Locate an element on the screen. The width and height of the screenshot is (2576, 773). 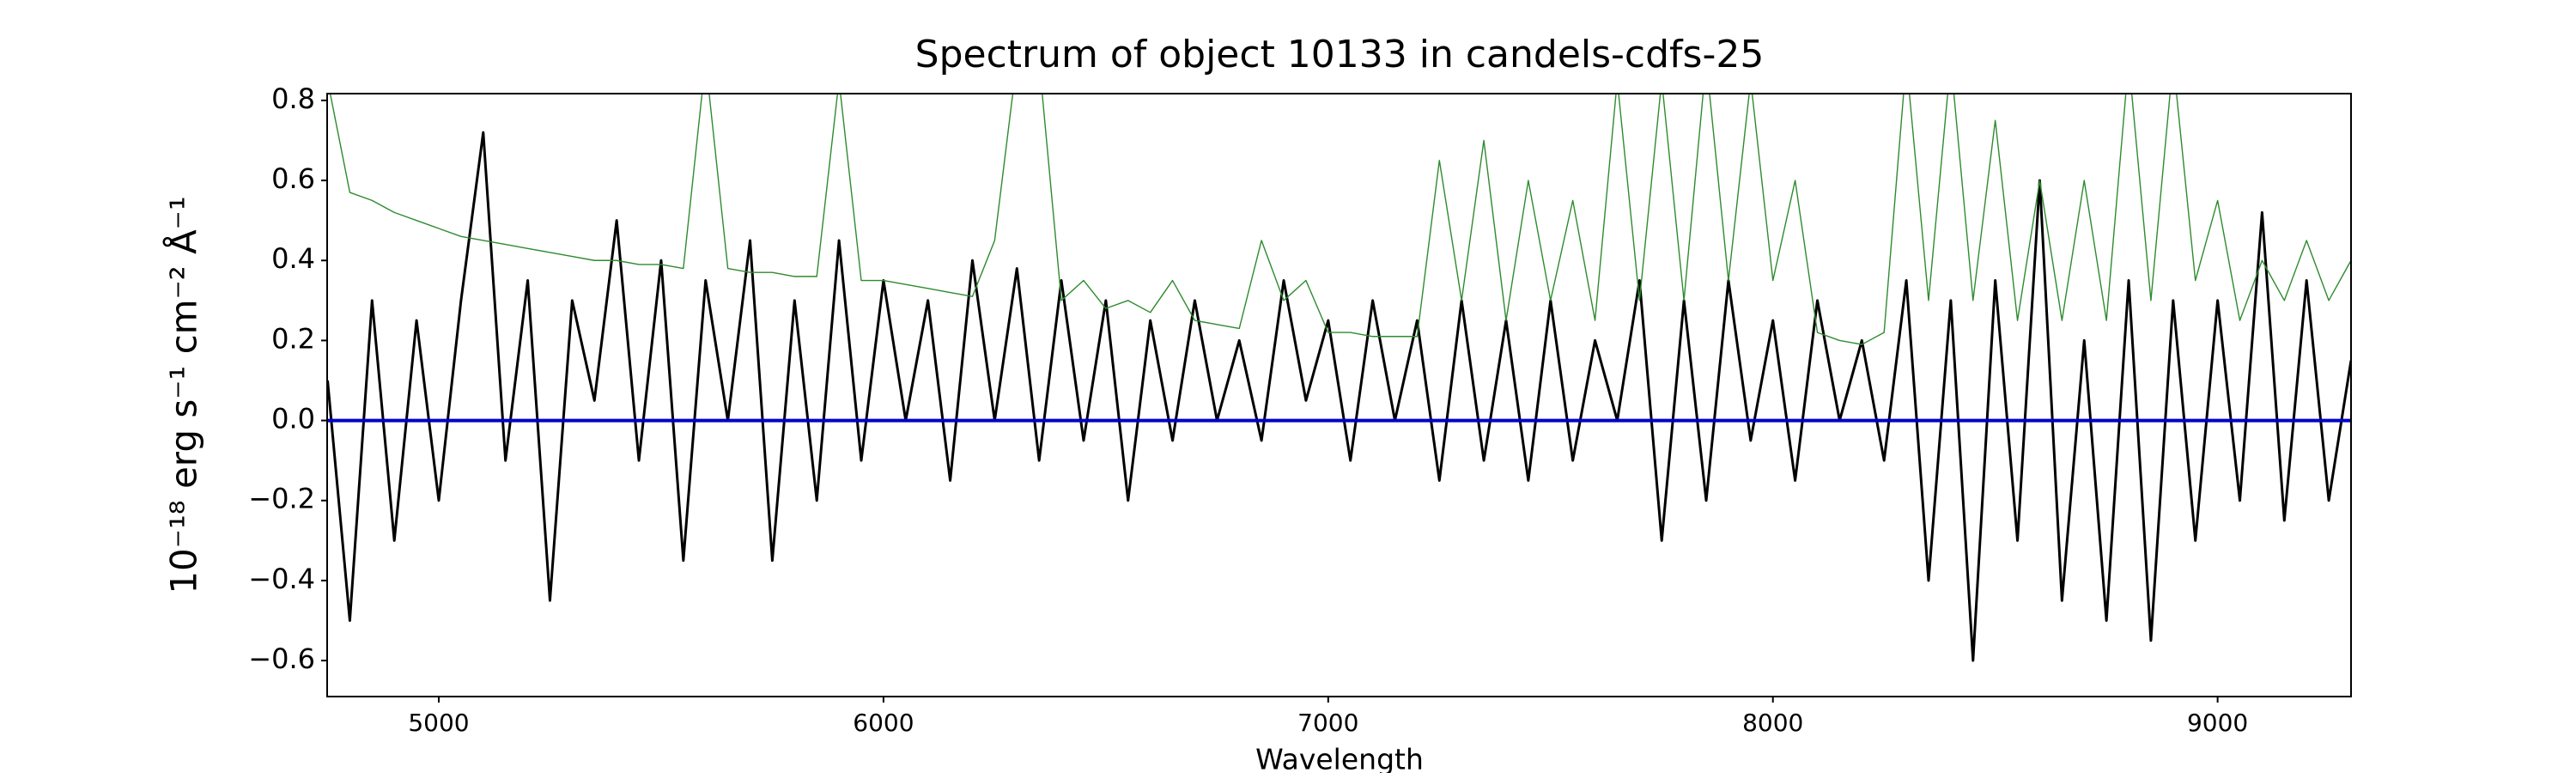
x-axis-label: Wavelength is located at coordinates (1339, 758).